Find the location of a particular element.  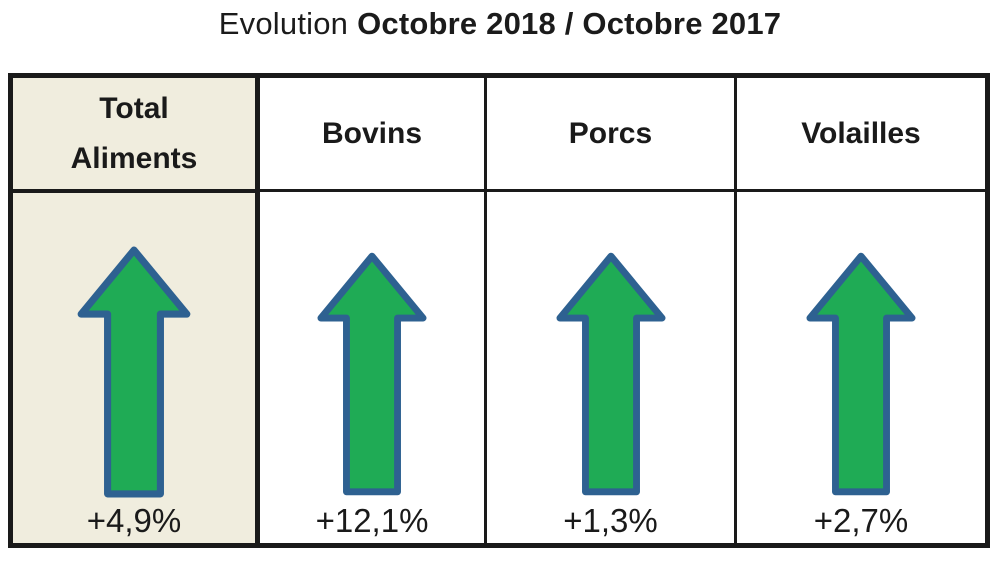

title-bold-part: Octobre 2018 / Octobre 2017 is located at coordinates (569, 23).